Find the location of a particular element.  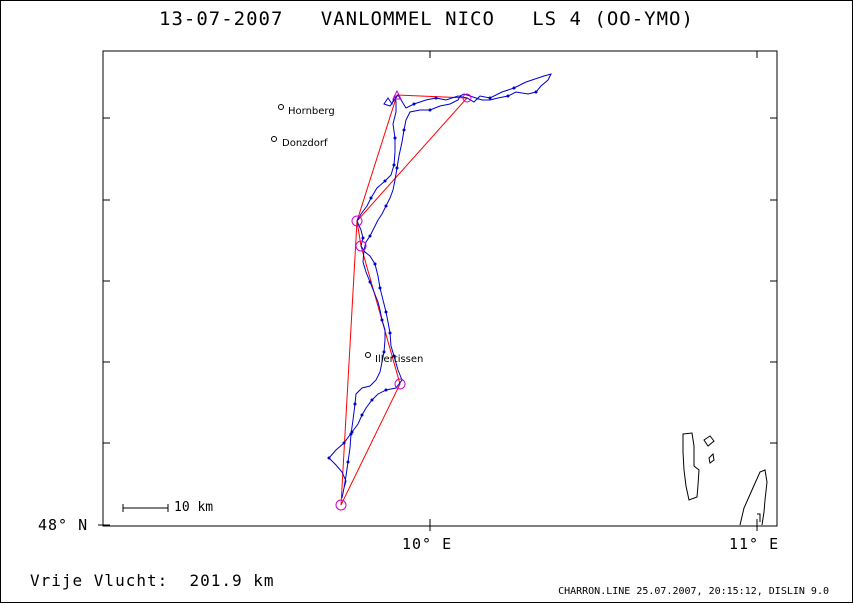

page-title: 13-07-2007 VANLOMMEL NICO LS 4 (OO-YMO) is located at coordinates (426, 19).